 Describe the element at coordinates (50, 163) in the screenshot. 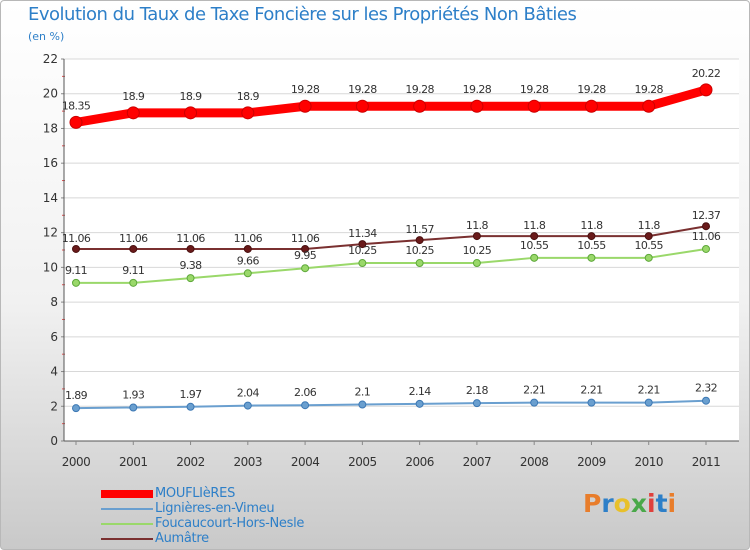

I see `y-tick-label: 16` at that location.